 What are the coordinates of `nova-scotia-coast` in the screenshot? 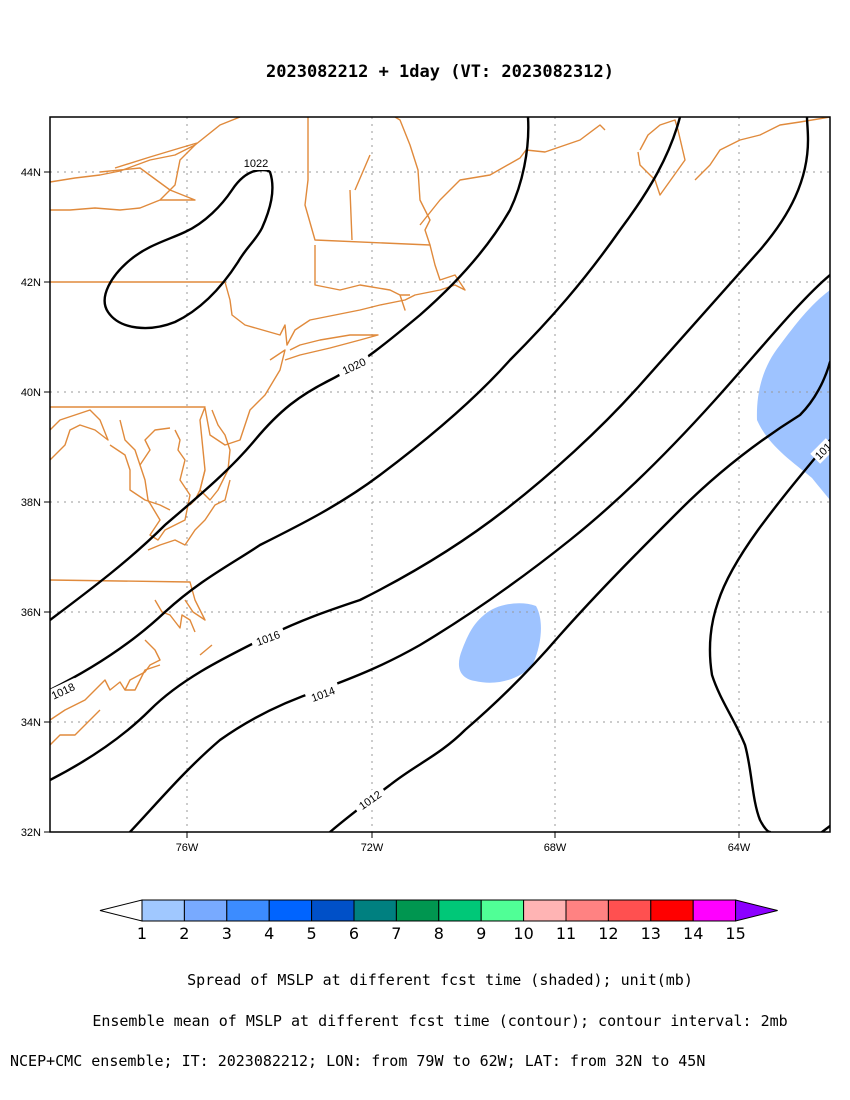 It's located at (661, 157).